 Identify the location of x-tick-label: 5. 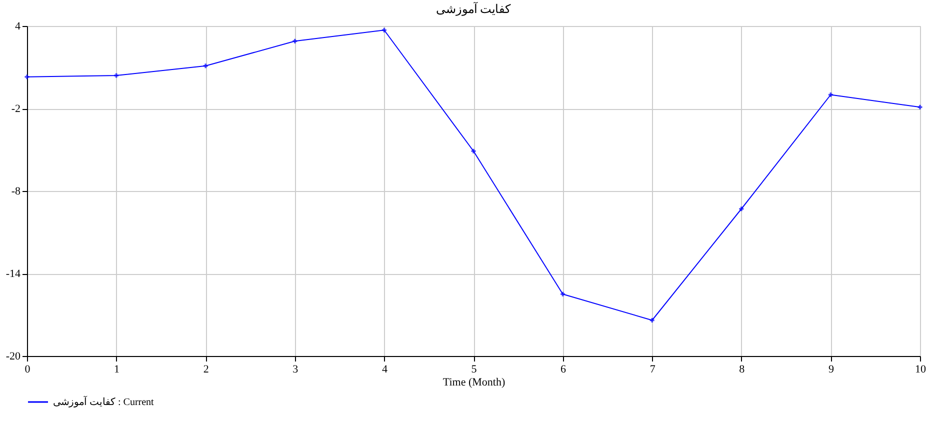
(474, 370).